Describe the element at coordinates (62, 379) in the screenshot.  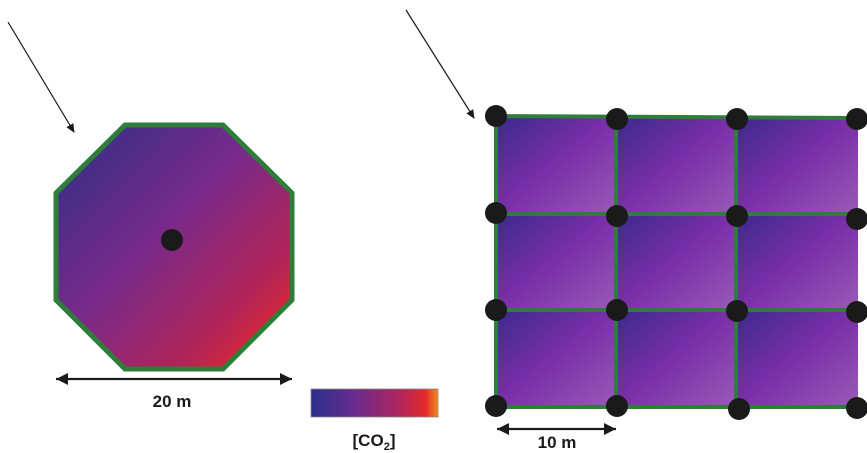
I see `scale-bar-20m-left-arrowhead` at that location.